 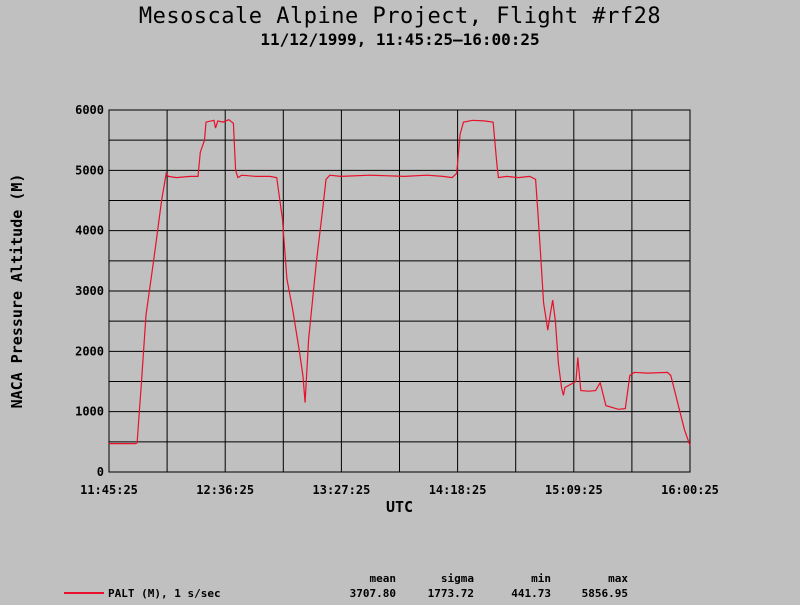 What do you see at coordinates (399, 507) in the screenshot?
I see `x-axis-title: UTC` at bounding box center [399, 507].